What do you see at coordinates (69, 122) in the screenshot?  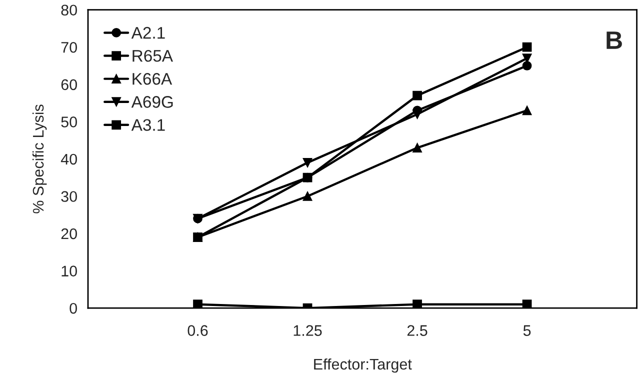 I see `y-tick-label: 50` at bounding box center [69, 122].